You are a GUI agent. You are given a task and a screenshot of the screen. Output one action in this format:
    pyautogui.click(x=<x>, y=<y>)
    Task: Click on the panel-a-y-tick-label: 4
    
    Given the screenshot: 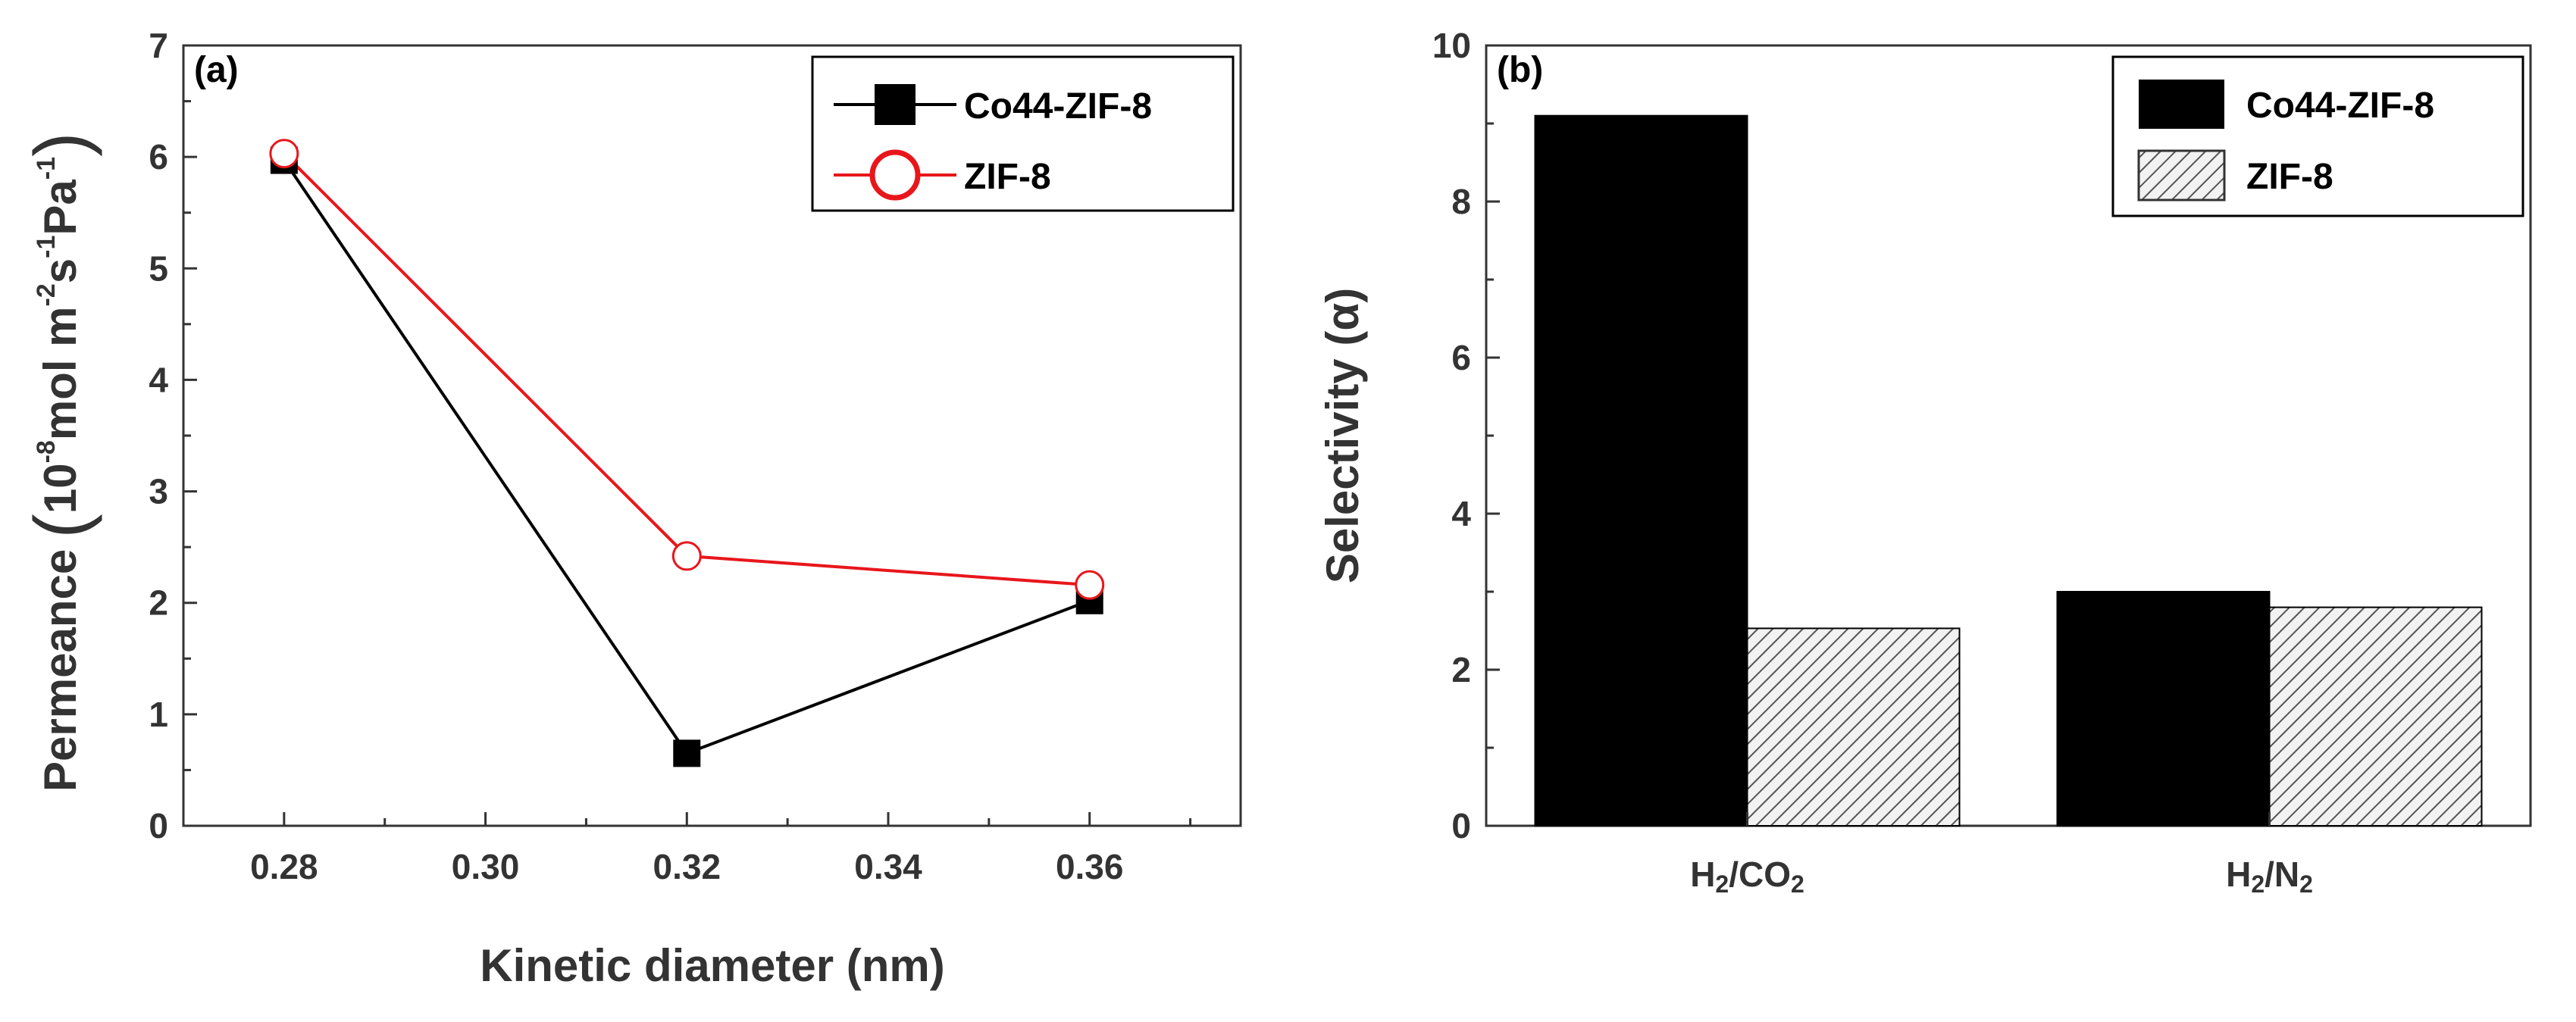 What is the action you would take?
    pyautogui.click(x=158, y=379)
    